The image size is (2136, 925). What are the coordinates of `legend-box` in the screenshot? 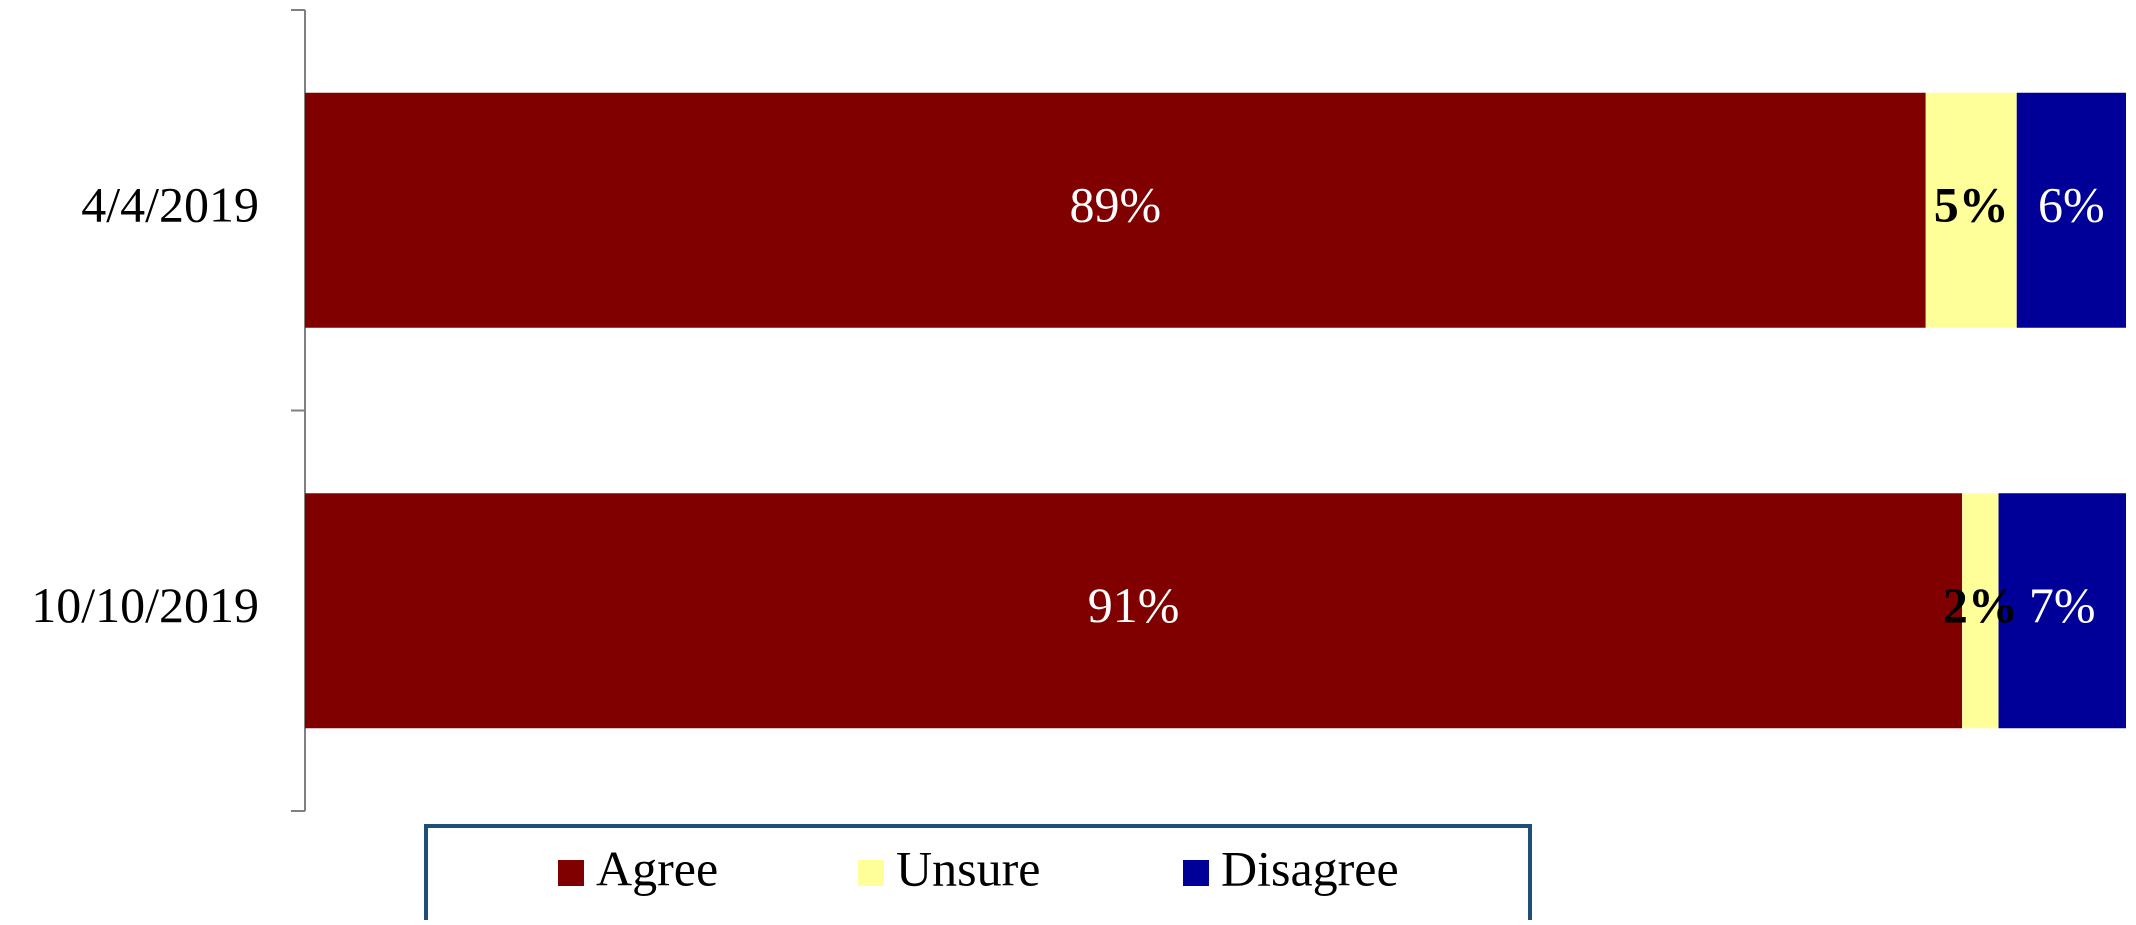 It's located at (978, 874).